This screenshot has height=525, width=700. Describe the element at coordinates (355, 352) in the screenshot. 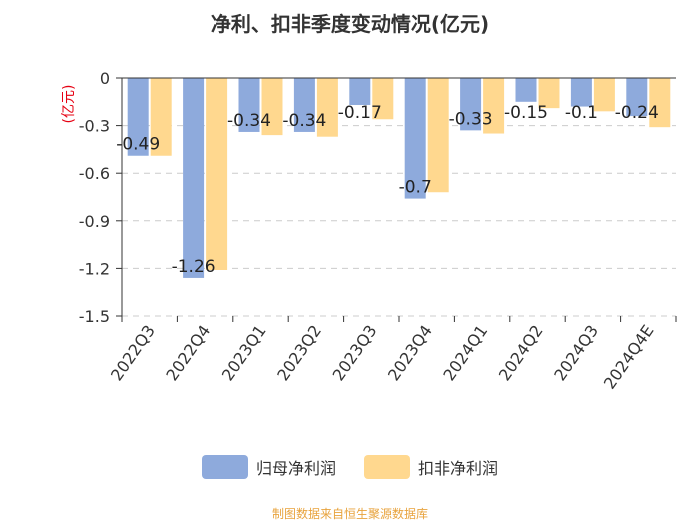

I see `x-tick-label: 2023Q3` at that location.